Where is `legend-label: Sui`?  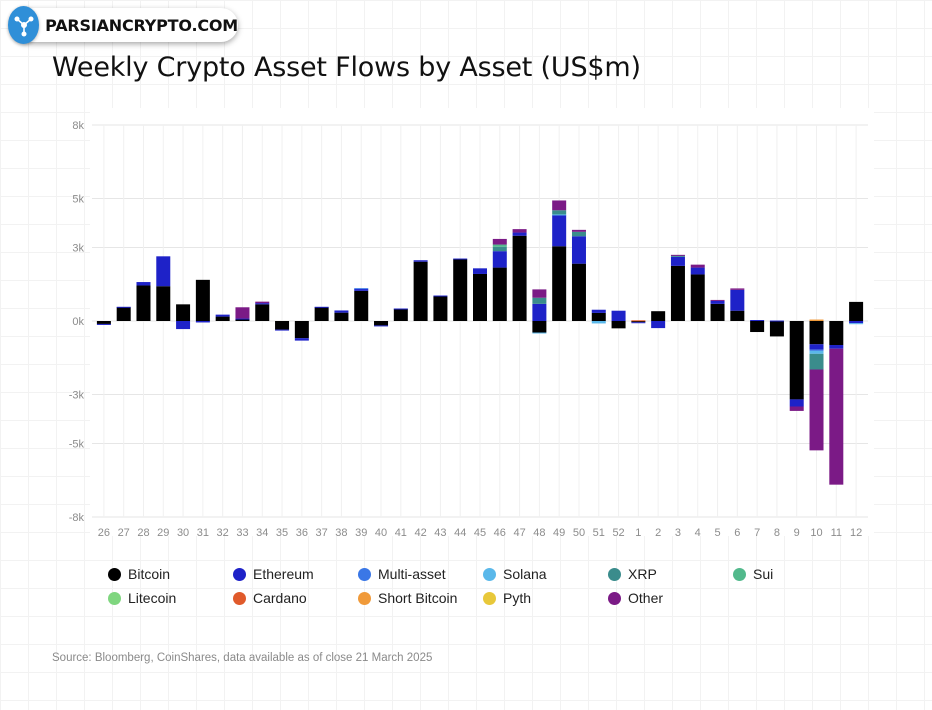
legend-label: Sui is located at coordinates (763, 574).